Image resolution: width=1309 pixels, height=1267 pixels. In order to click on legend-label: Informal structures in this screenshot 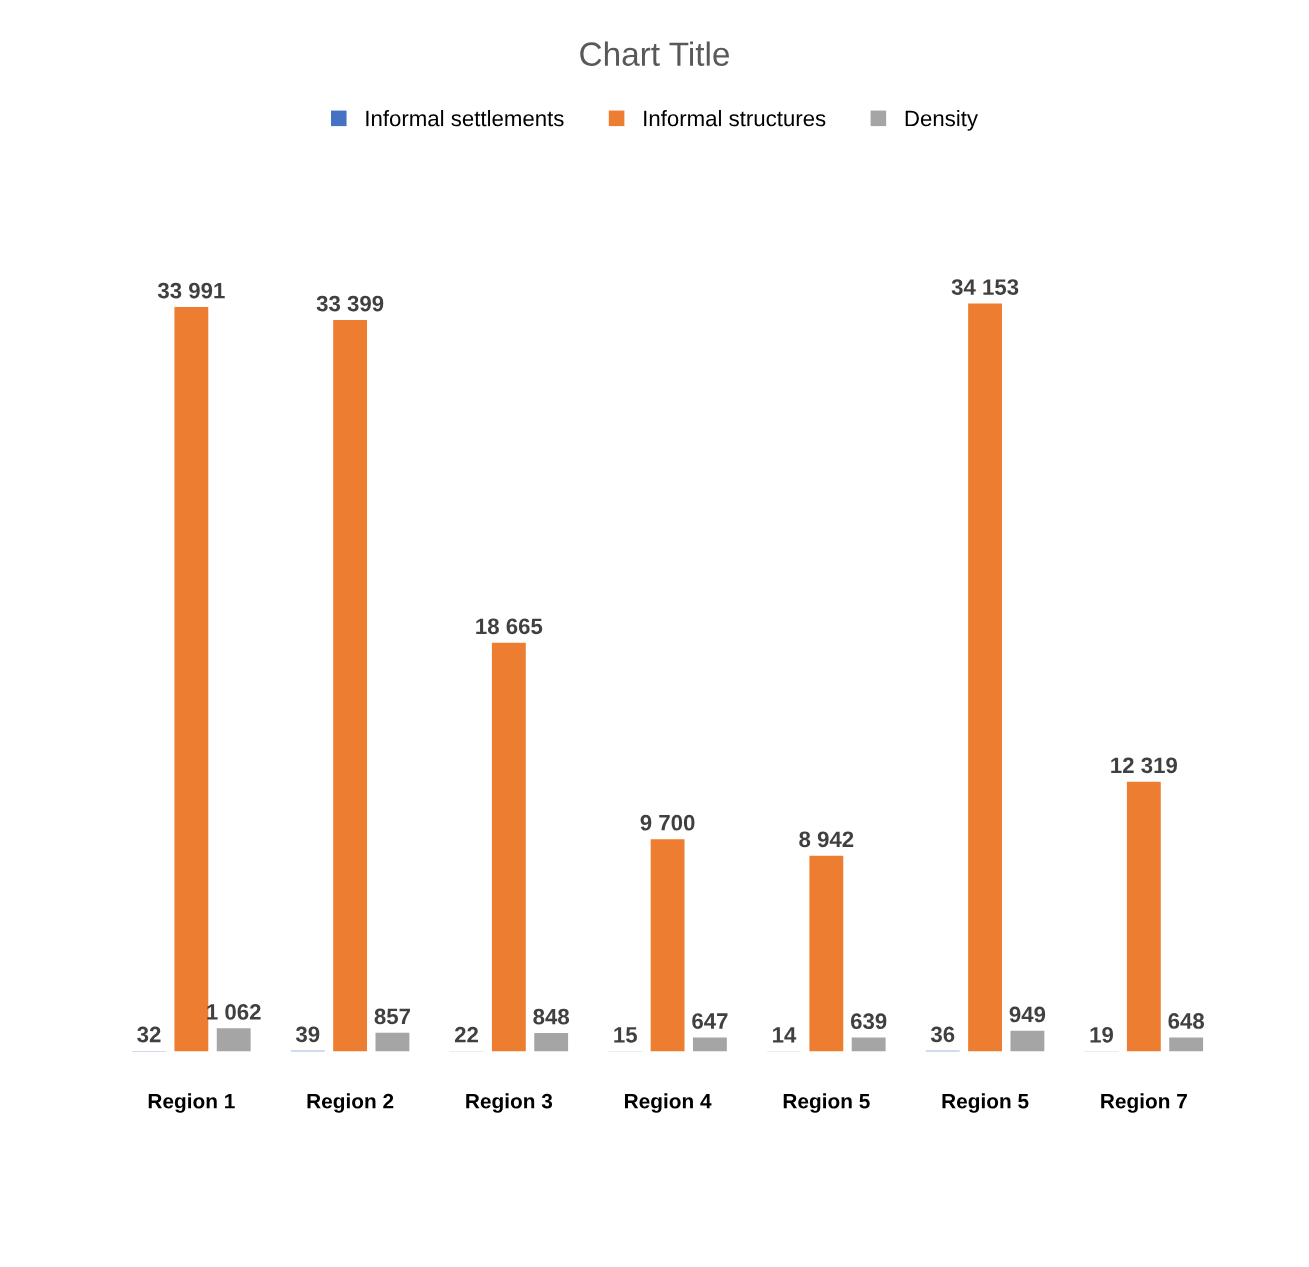, I will do `click(735, 118)`.